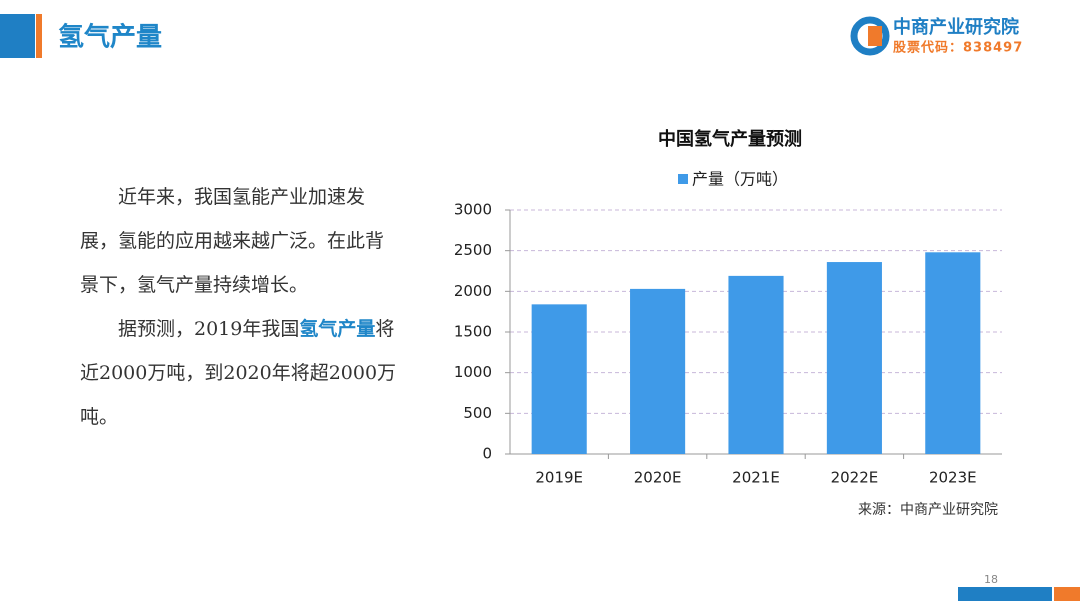 Image resolution: width=1080 pixels, height=608 pixels. Describe the element at coordinates (477, 413) in the screenshot. I see `y-tick-label: 500` at that location.